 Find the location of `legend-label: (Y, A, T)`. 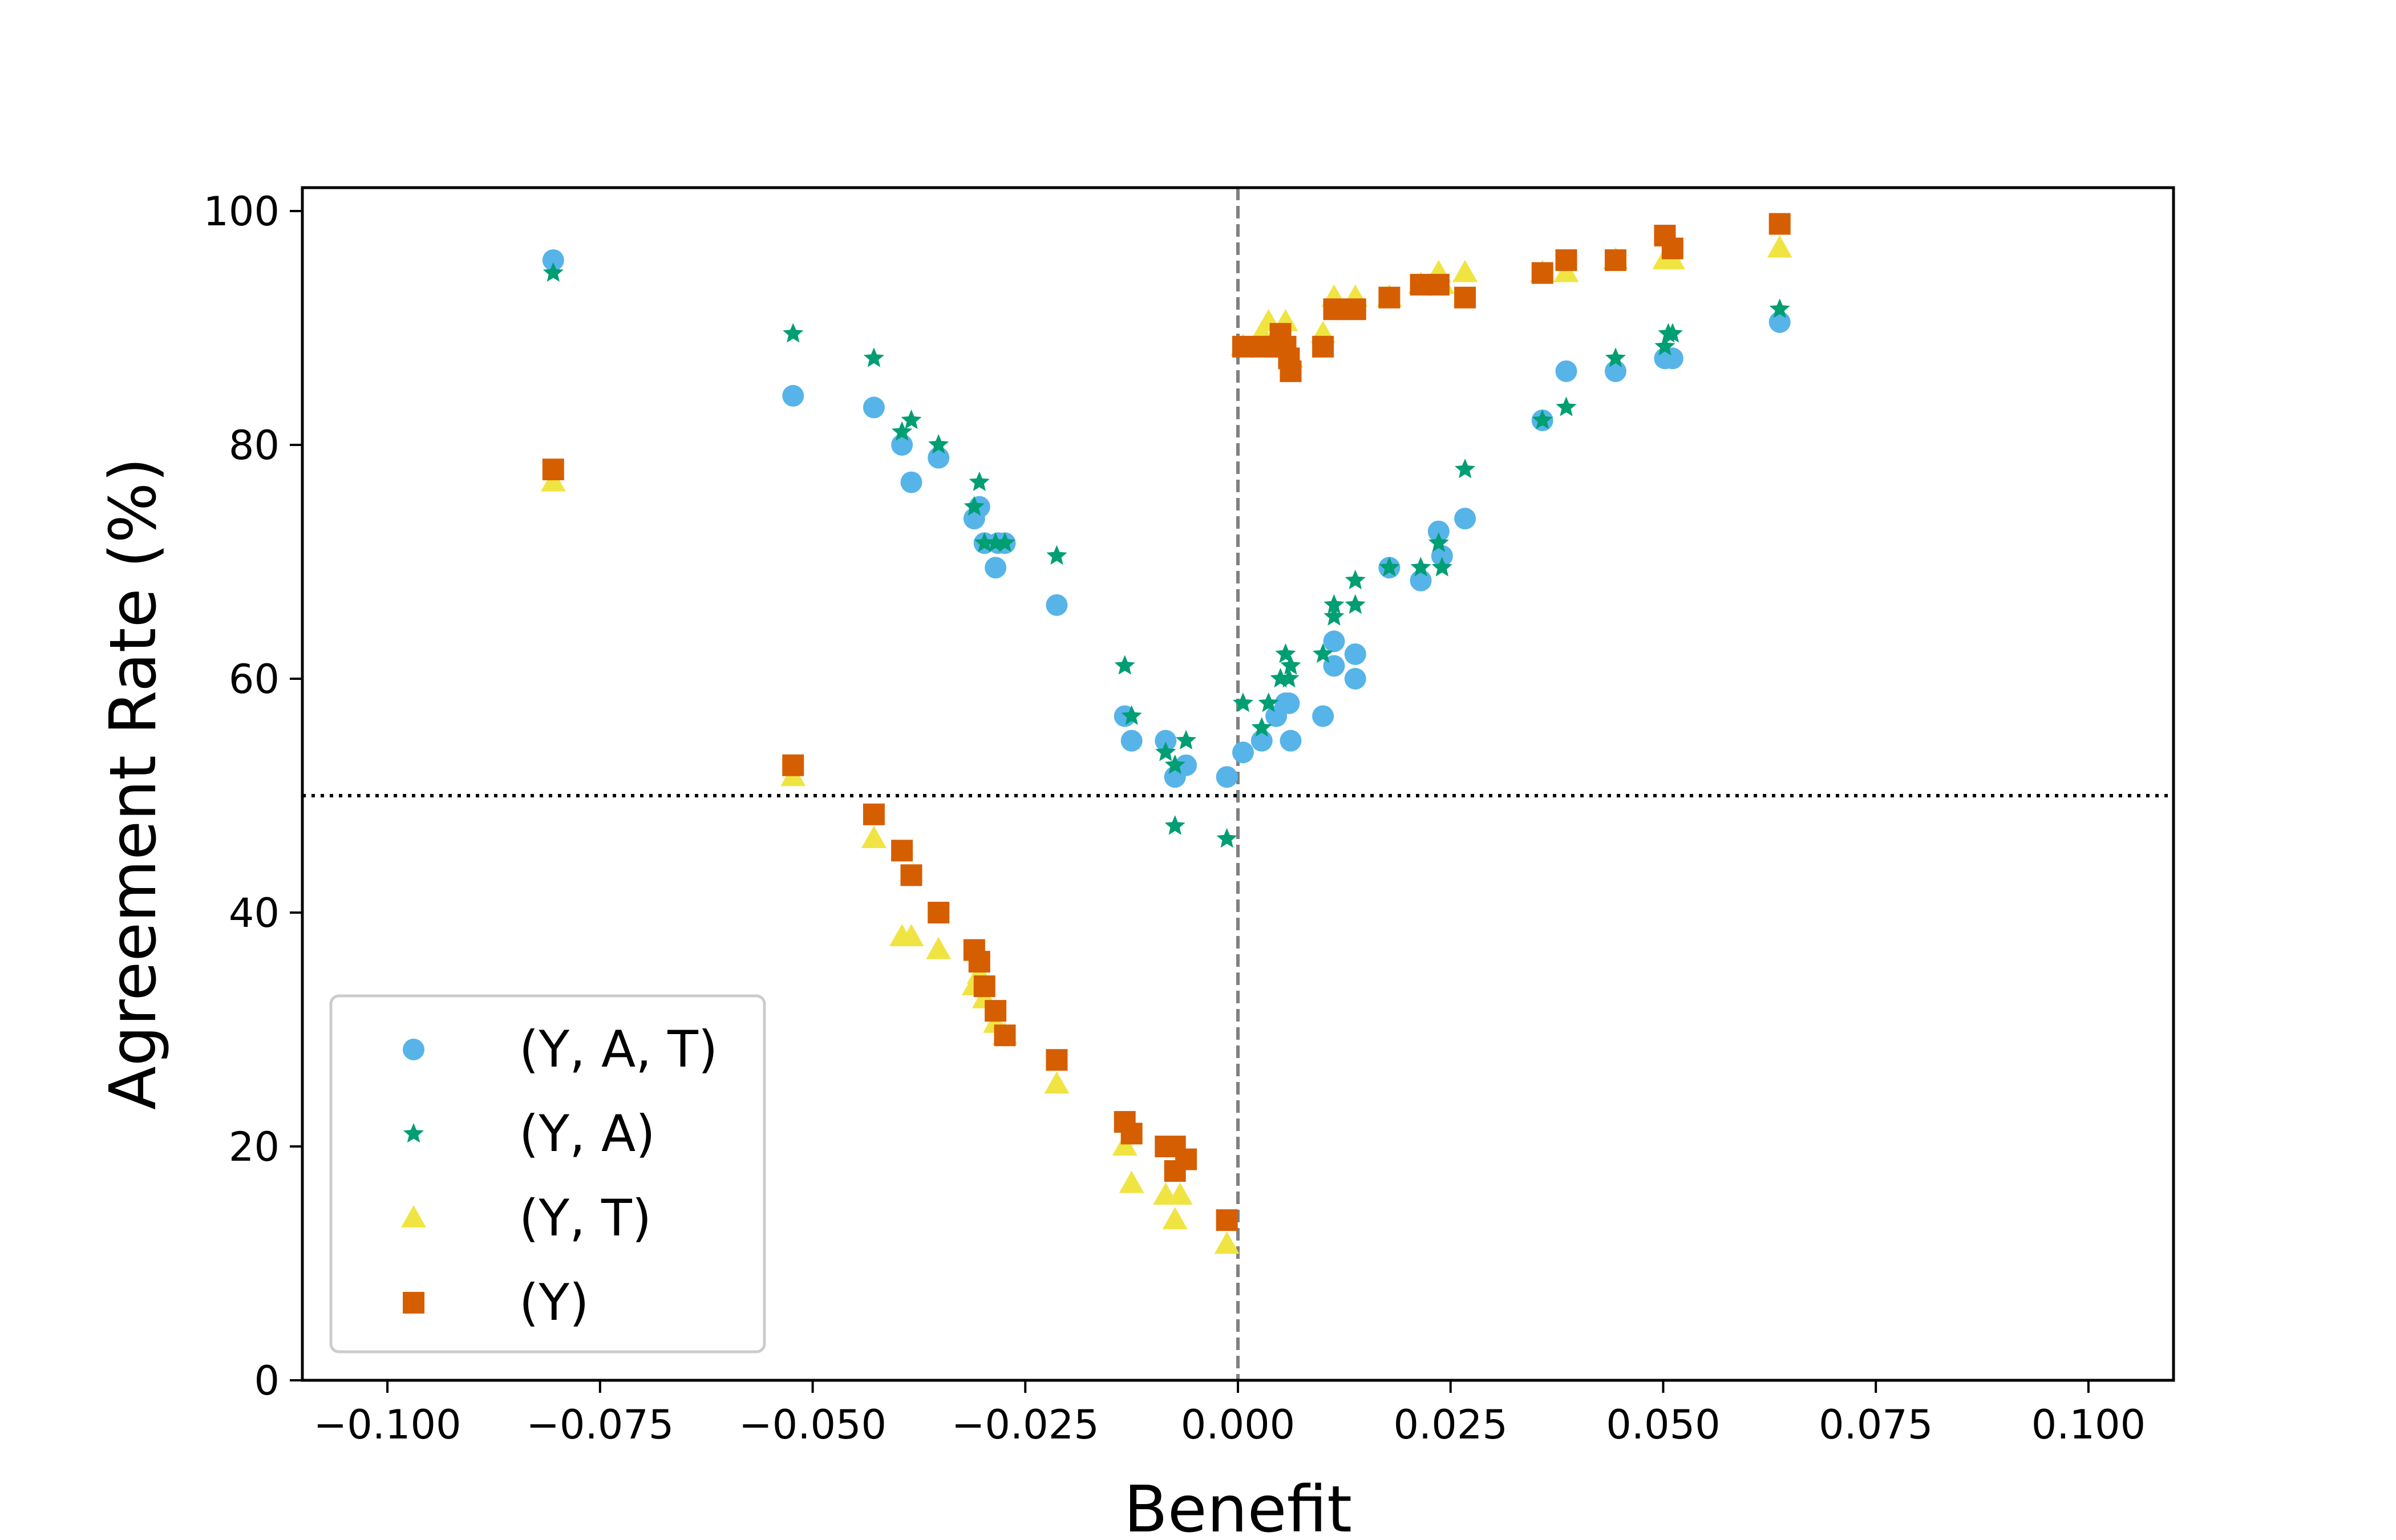

legend-label: (Y, A, T) is located at coordinates (618, 1049).